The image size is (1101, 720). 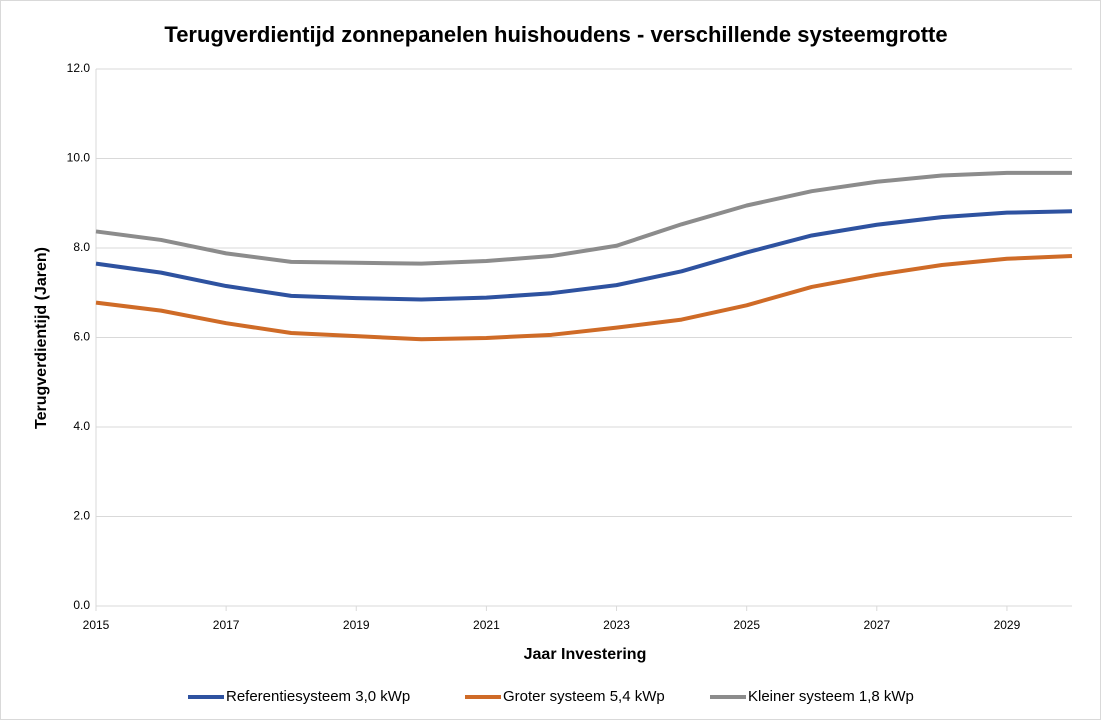 What do you see at coordinates (746, 625) in the screenshot?
I see `x-tick-label: 2025` at bounding box center [746, 625].